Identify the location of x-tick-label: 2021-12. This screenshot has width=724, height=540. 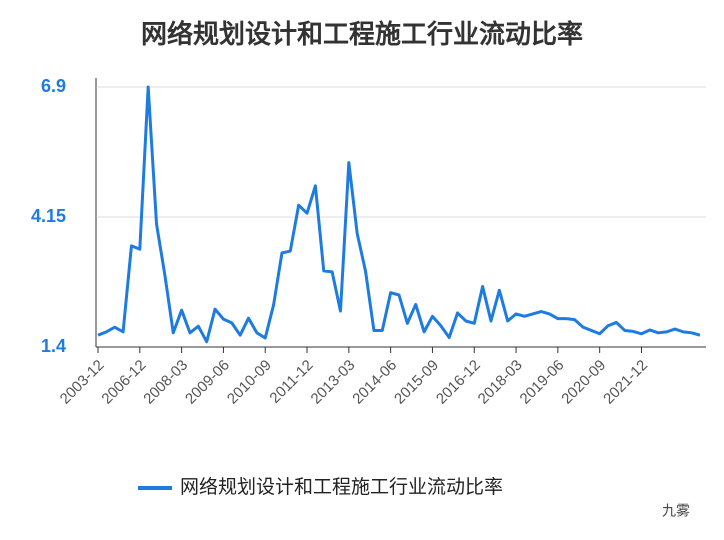
(625, 382).